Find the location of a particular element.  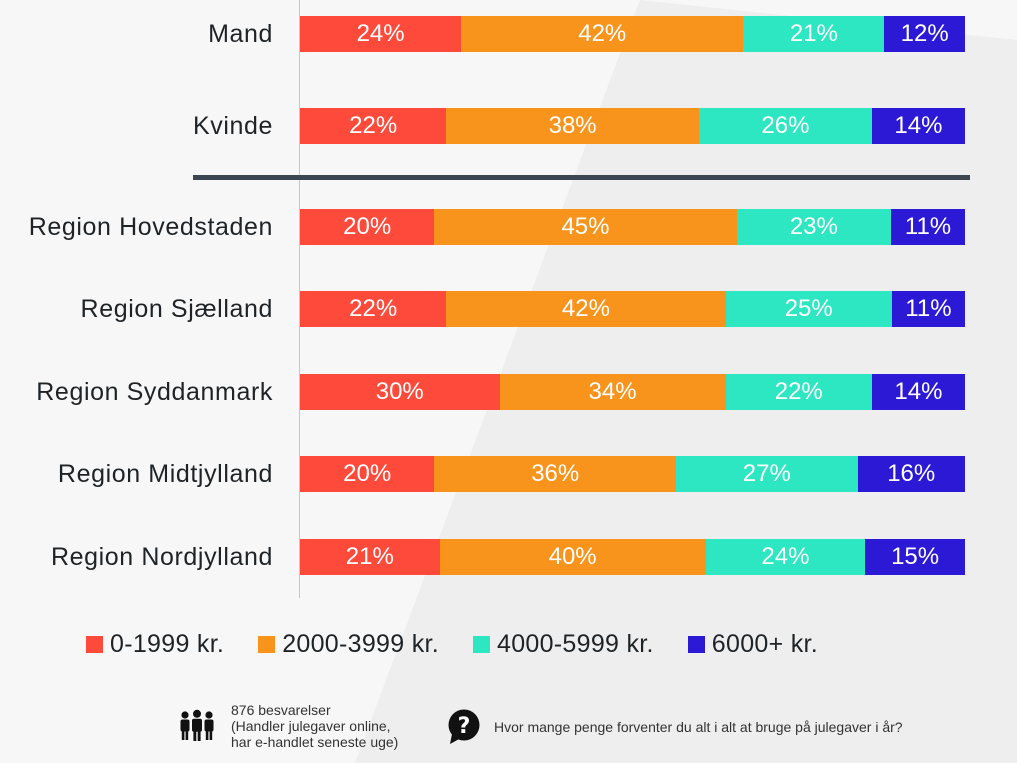

bar-segment-region-midtjylland-0-1999-kr: 20% is located at coordinates (367, 474).